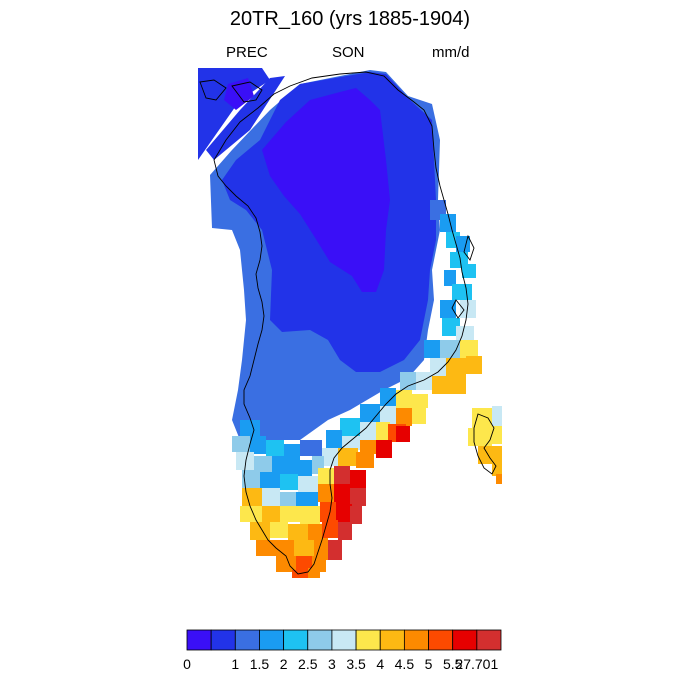 This screenshot has width=700, height=700. I want to click on colorbar-tick-label: 5, so click(429, 664).